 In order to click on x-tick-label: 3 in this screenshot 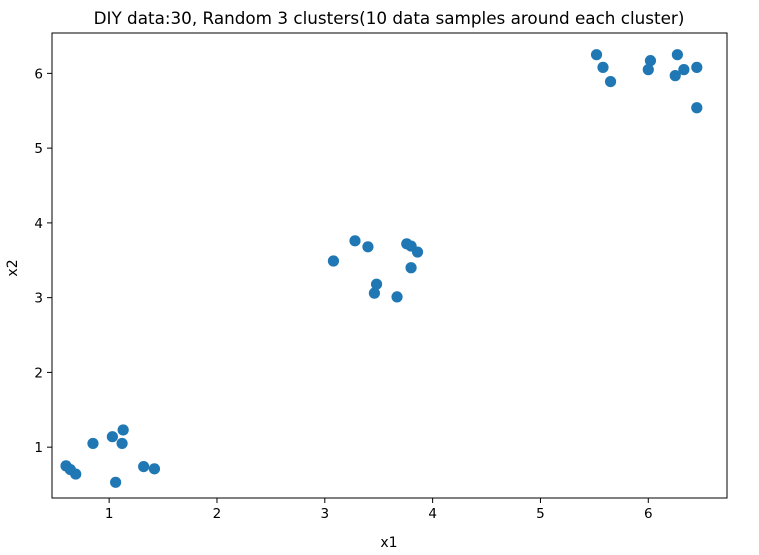, I will do `click(325, 514)`.